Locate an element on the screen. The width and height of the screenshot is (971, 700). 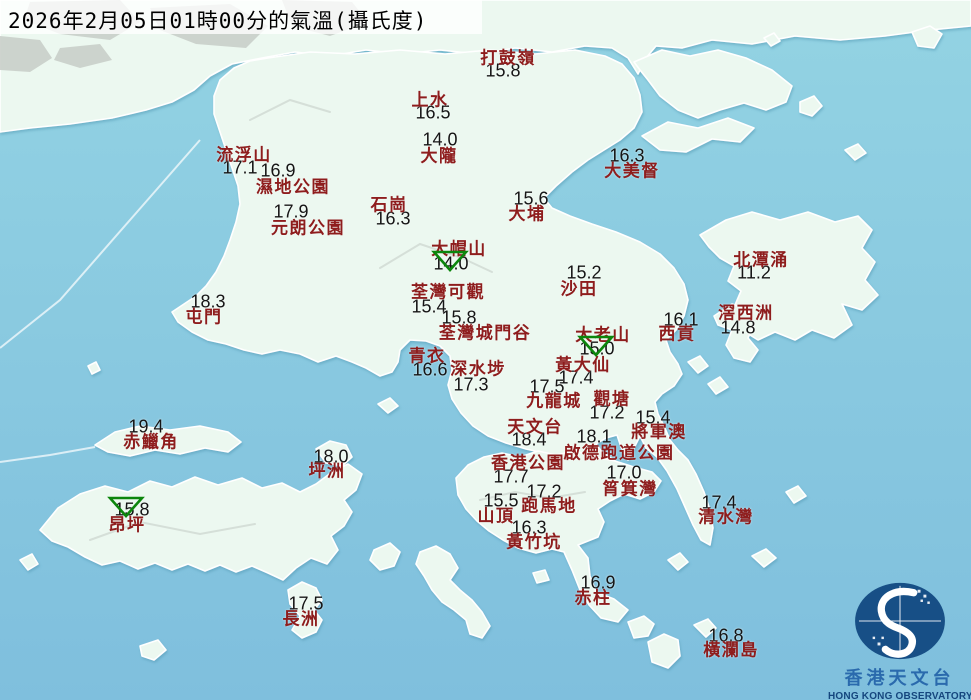
station-name-label: 黃大仙 is located at coordinates (583, 365).